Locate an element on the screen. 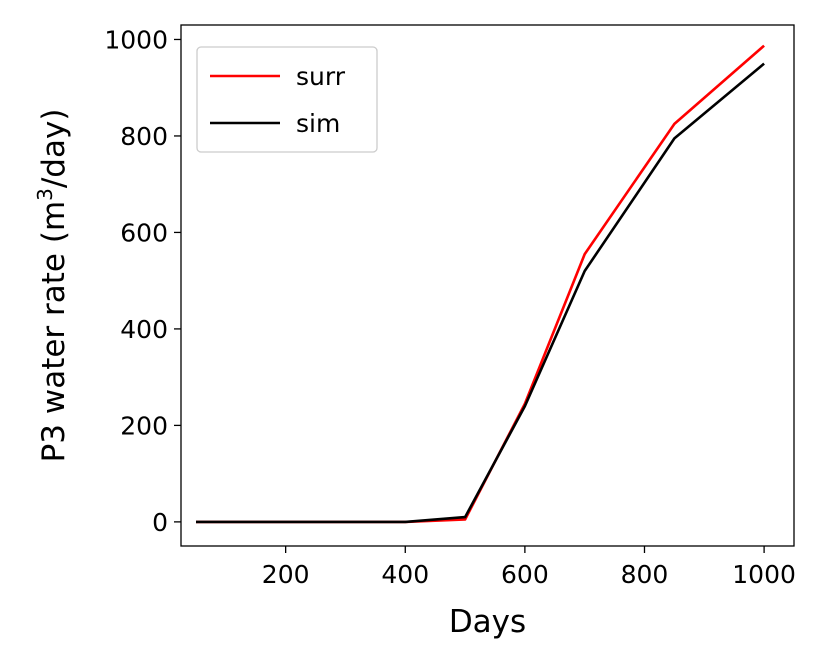 The image size is (830, 664). y-tick-label: 800 is located at coordinates (144, 136).